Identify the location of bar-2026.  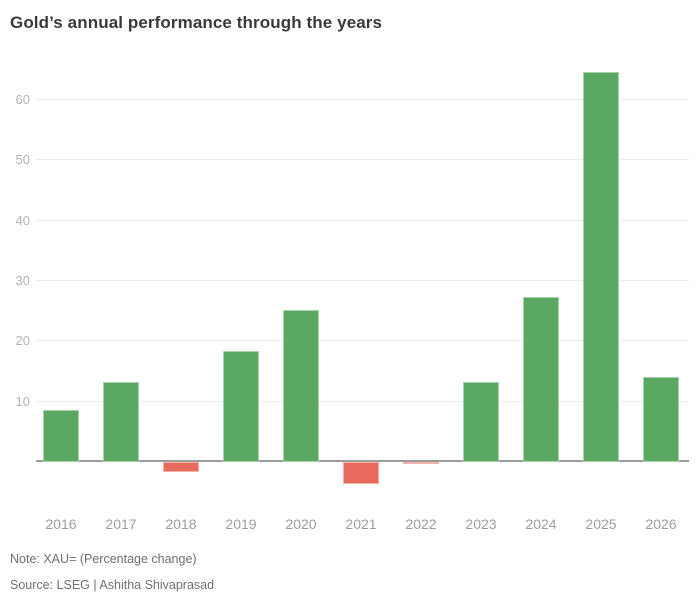
(661, 419).